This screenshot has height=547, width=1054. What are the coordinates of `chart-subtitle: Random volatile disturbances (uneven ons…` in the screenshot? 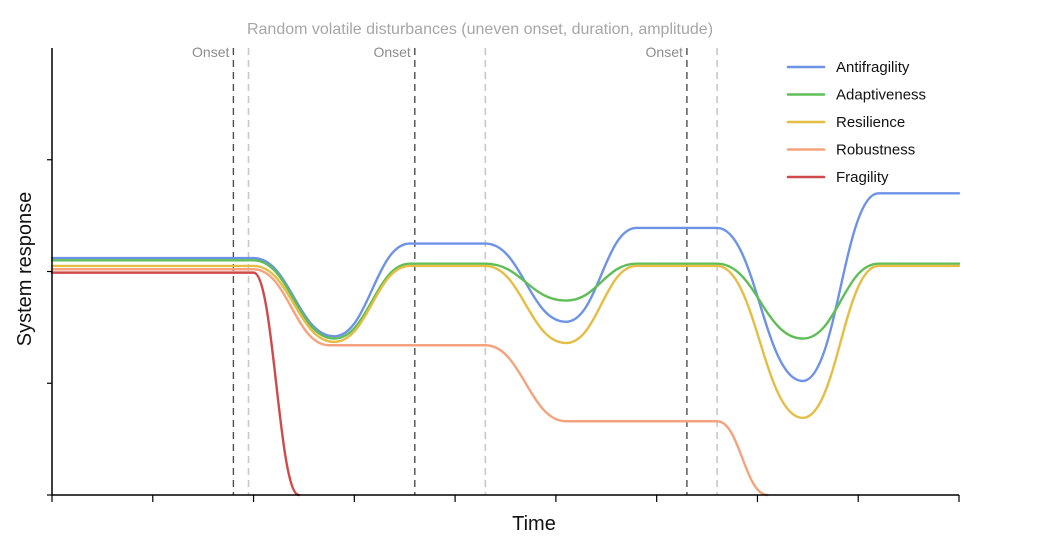 It's located at (480, 29).